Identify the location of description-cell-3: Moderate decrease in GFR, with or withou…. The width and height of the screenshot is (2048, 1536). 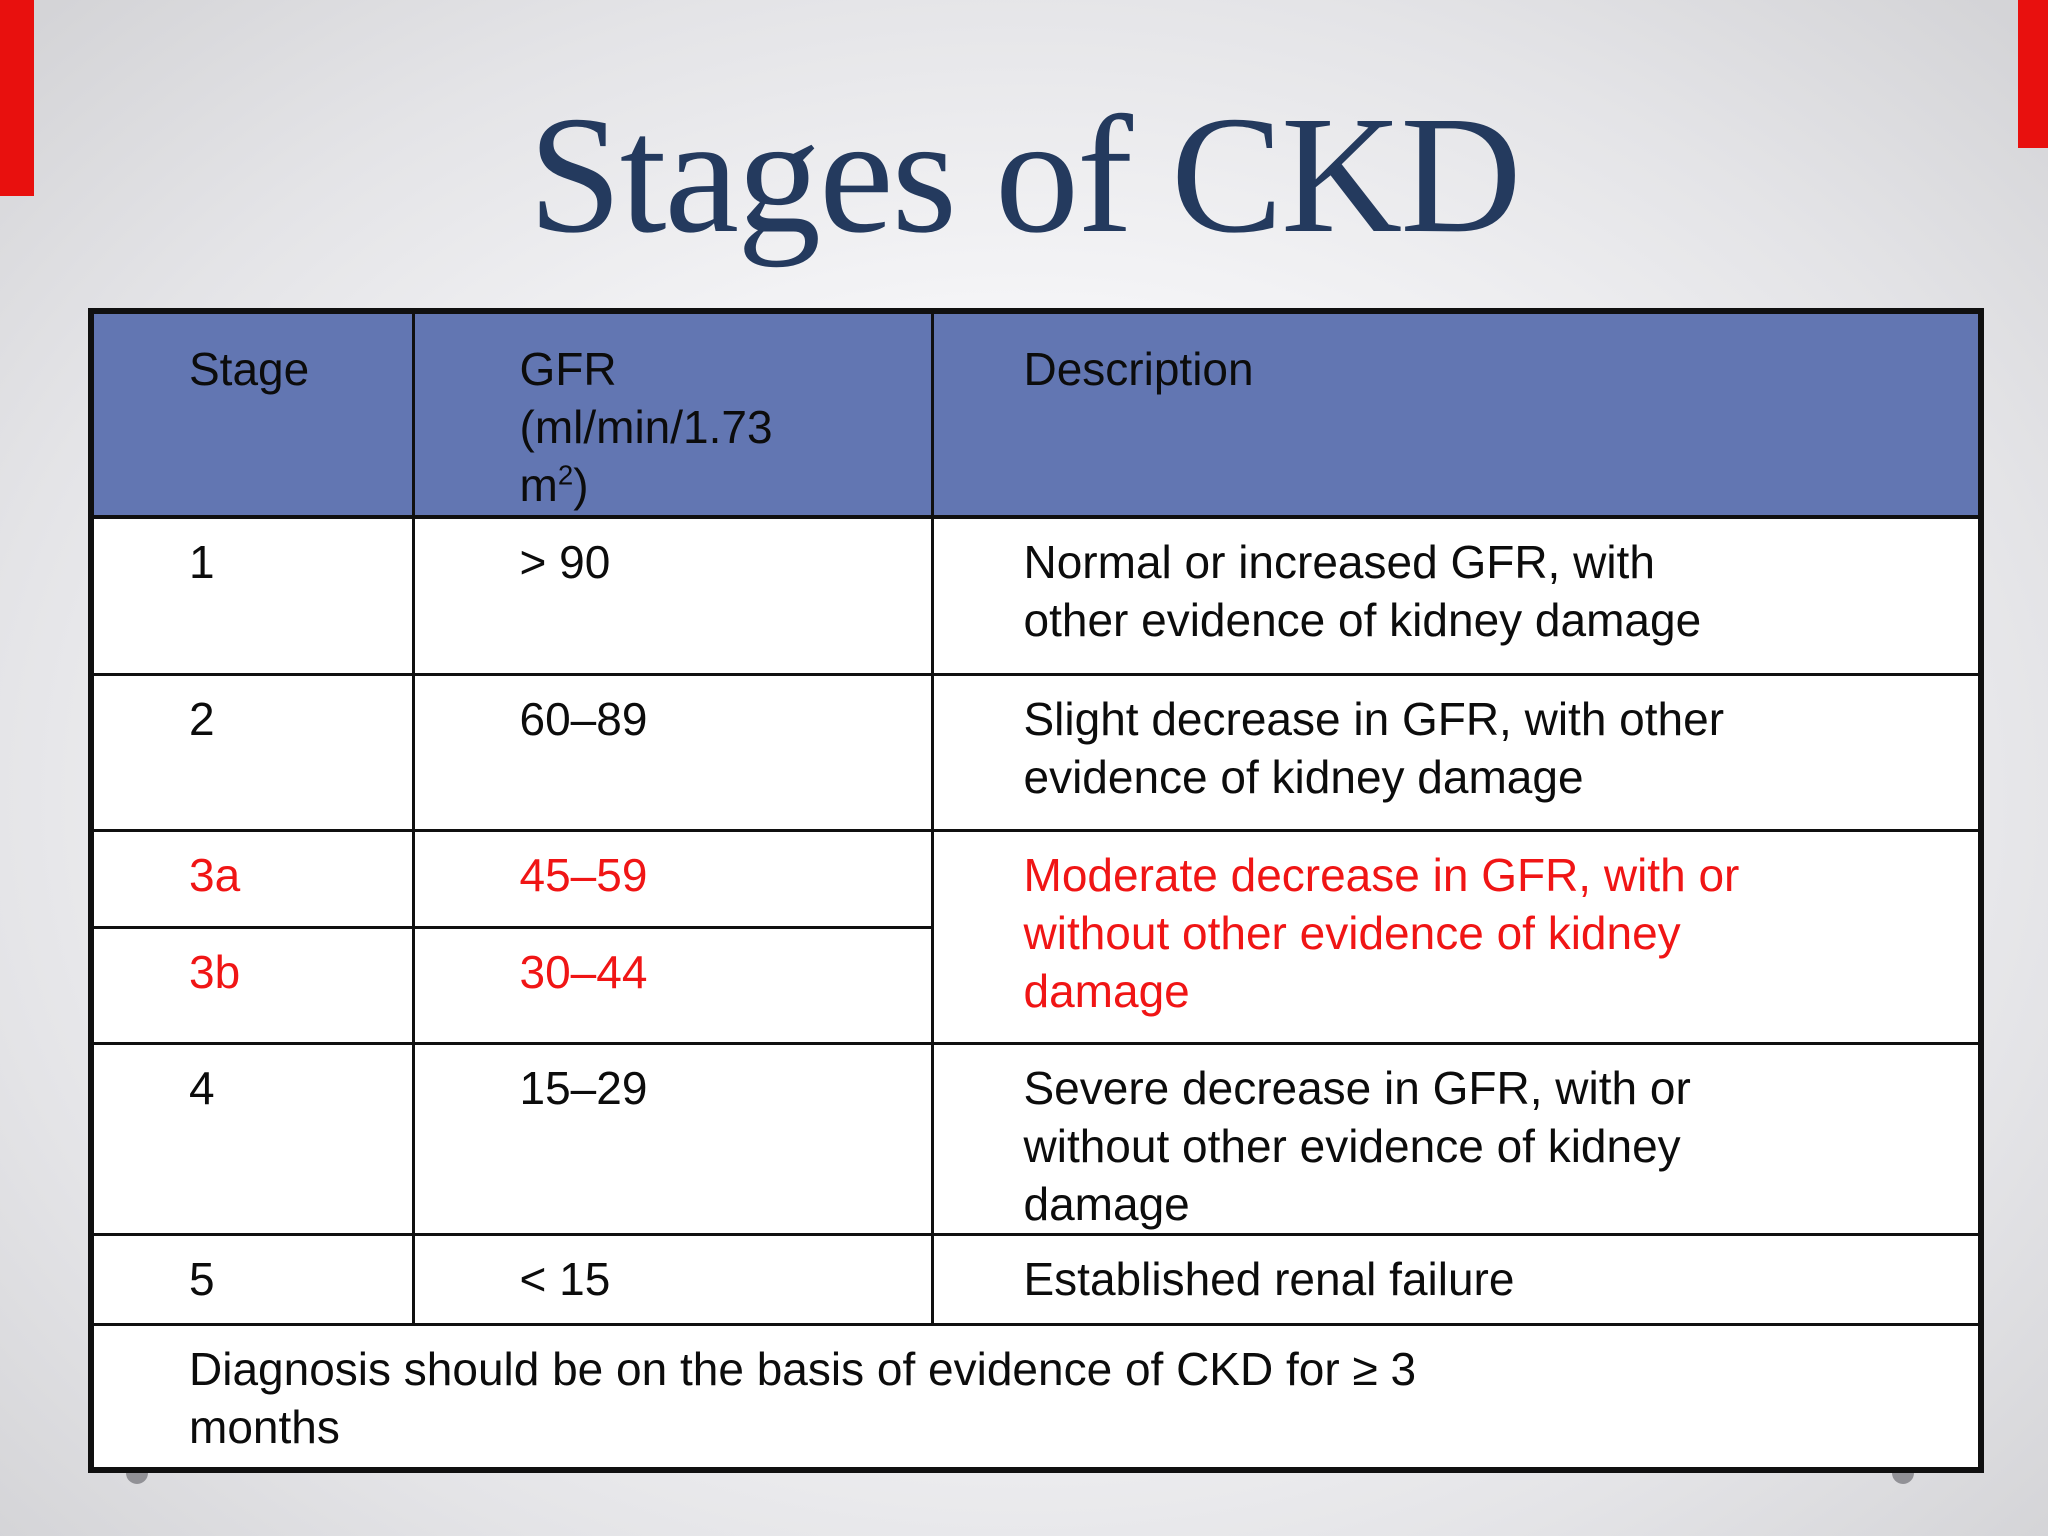
(1456, 936).